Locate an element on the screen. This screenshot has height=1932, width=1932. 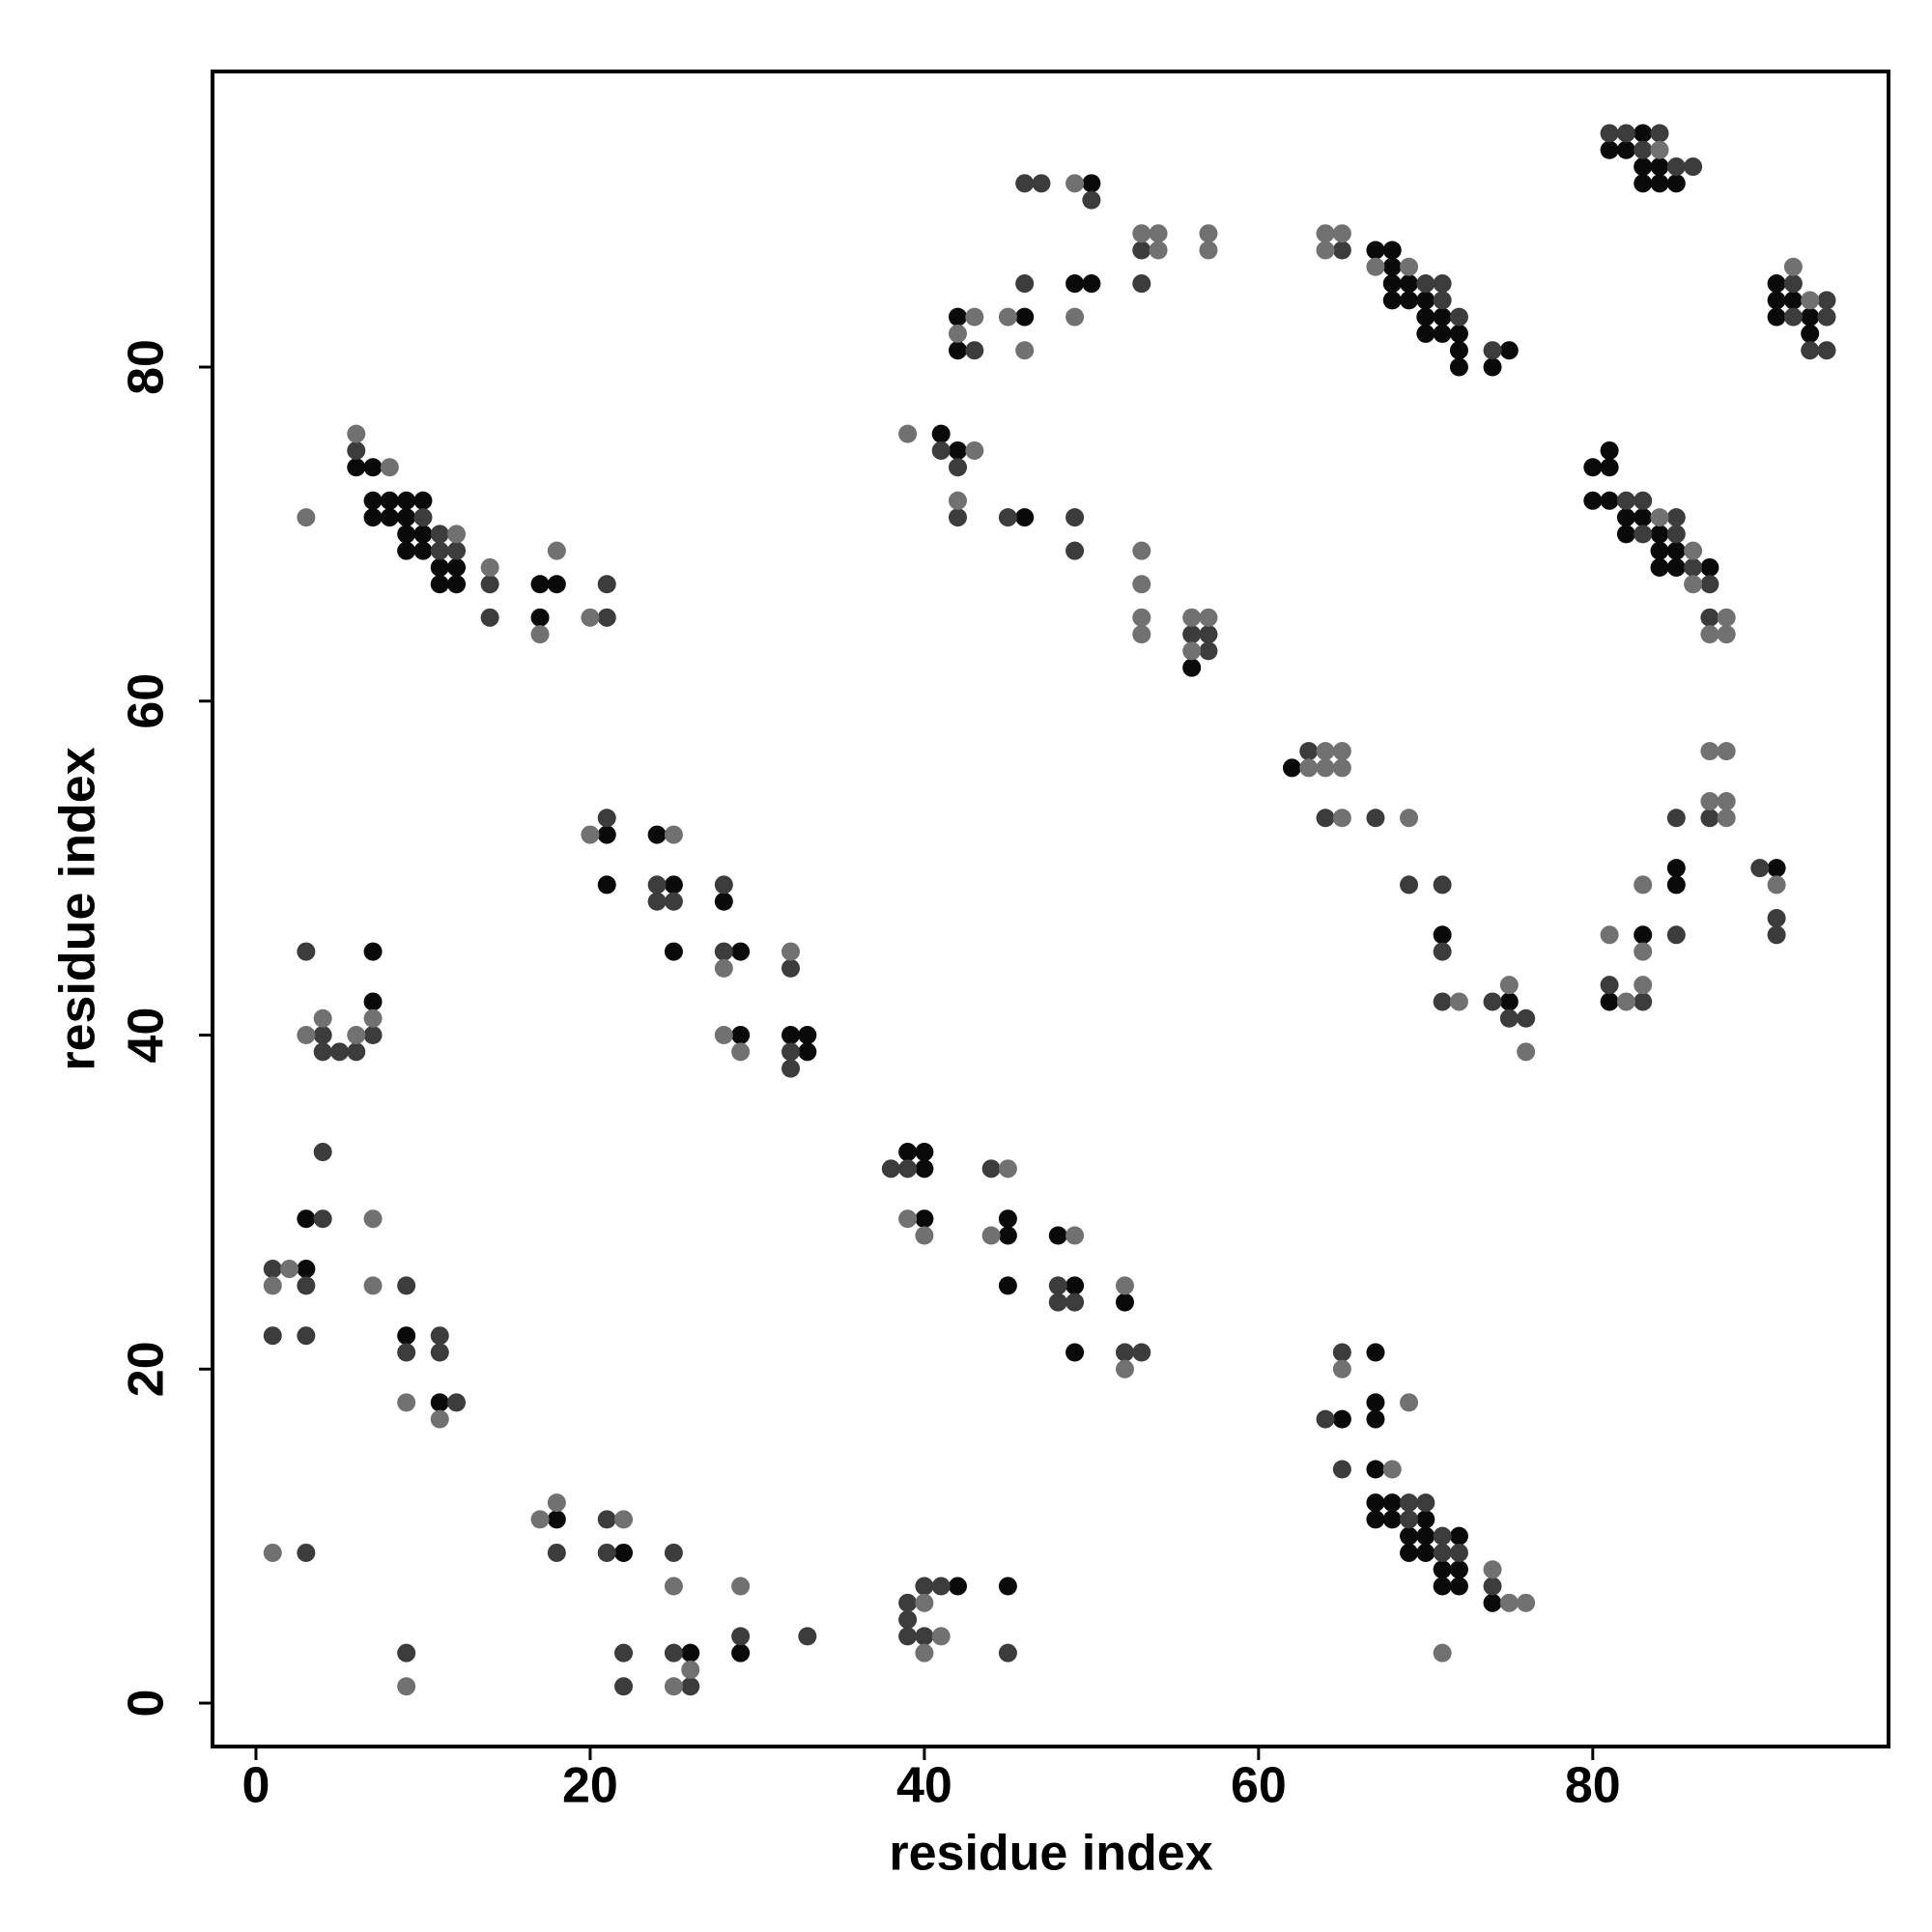
y-tick-label: 40 is located at coordinates (147, 1036).